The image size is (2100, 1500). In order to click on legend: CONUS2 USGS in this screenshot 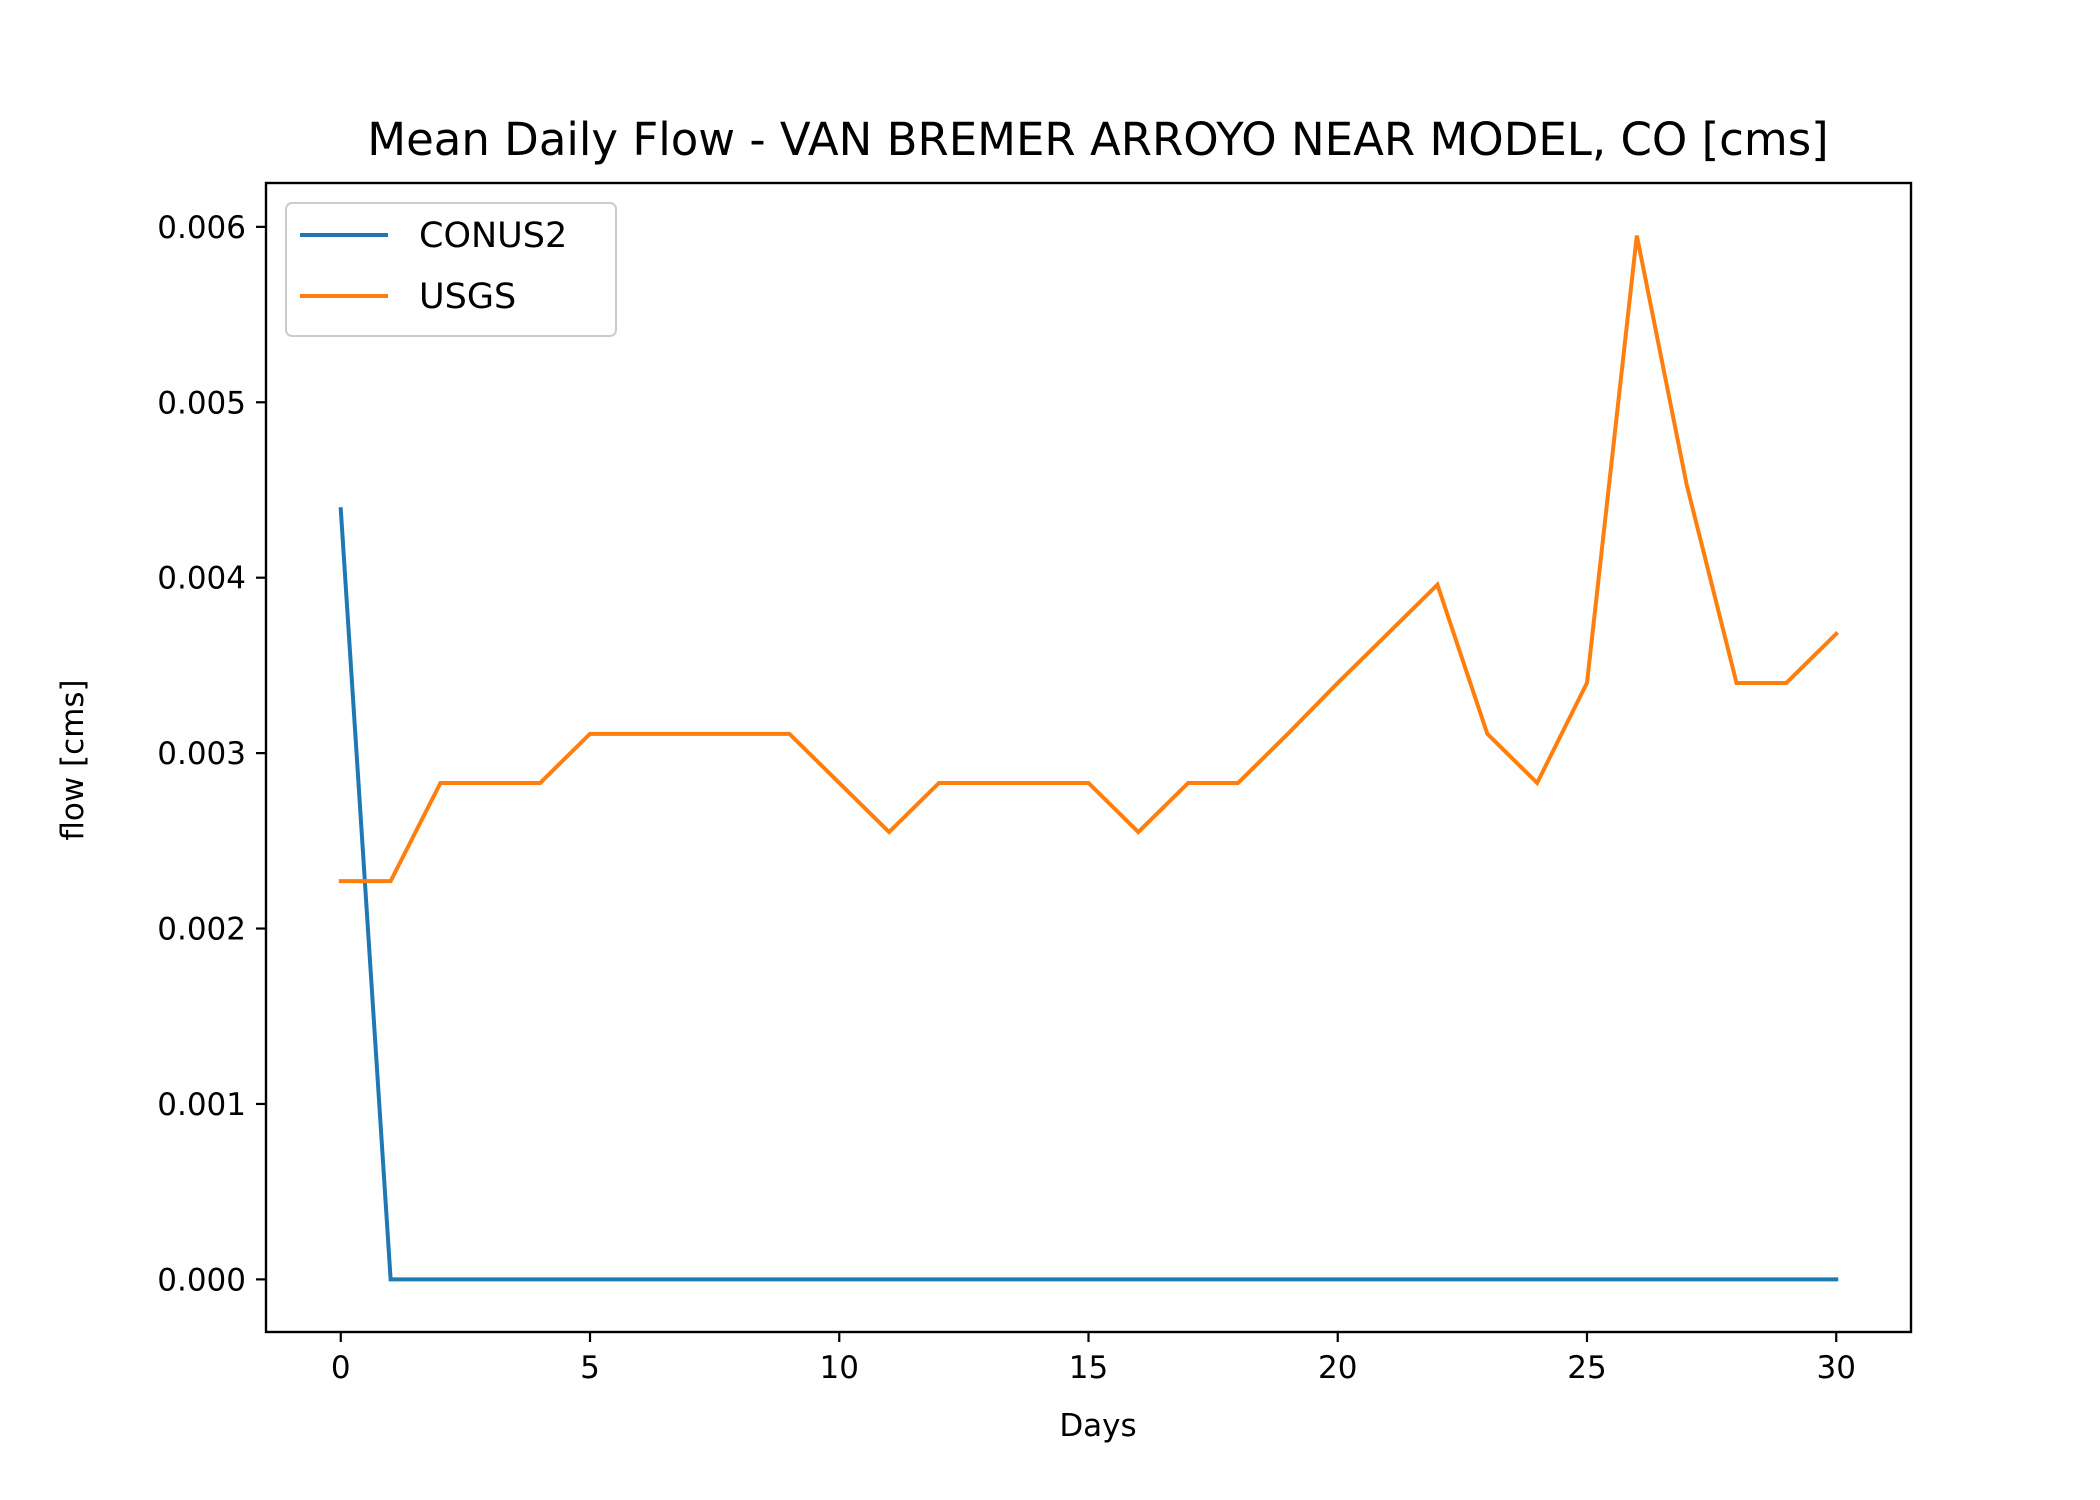, I will do `click(451, 269)`.